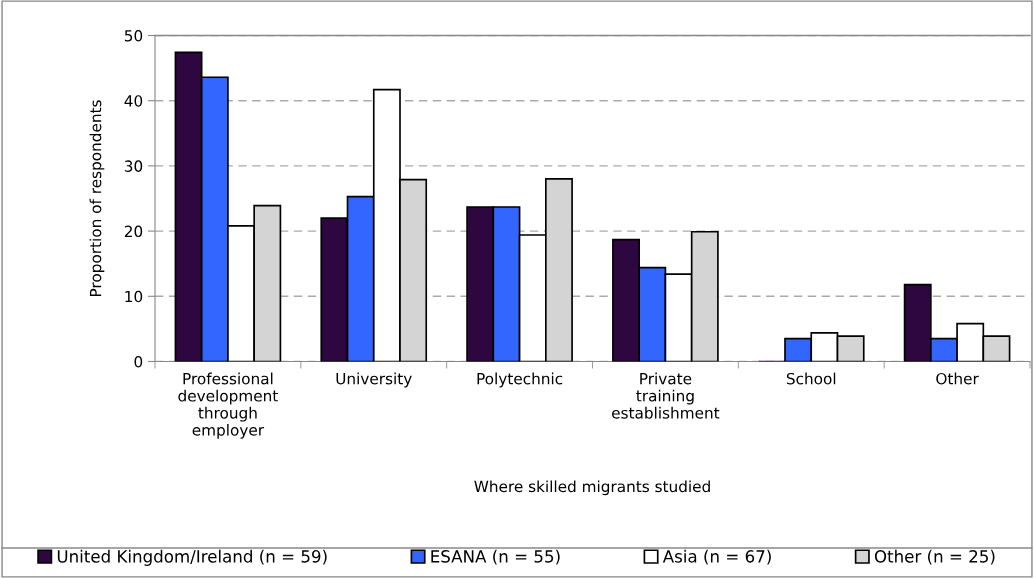 This screenshot has height=578, width=1034. I want to click on x-tick-label: School, so click(811, 378).